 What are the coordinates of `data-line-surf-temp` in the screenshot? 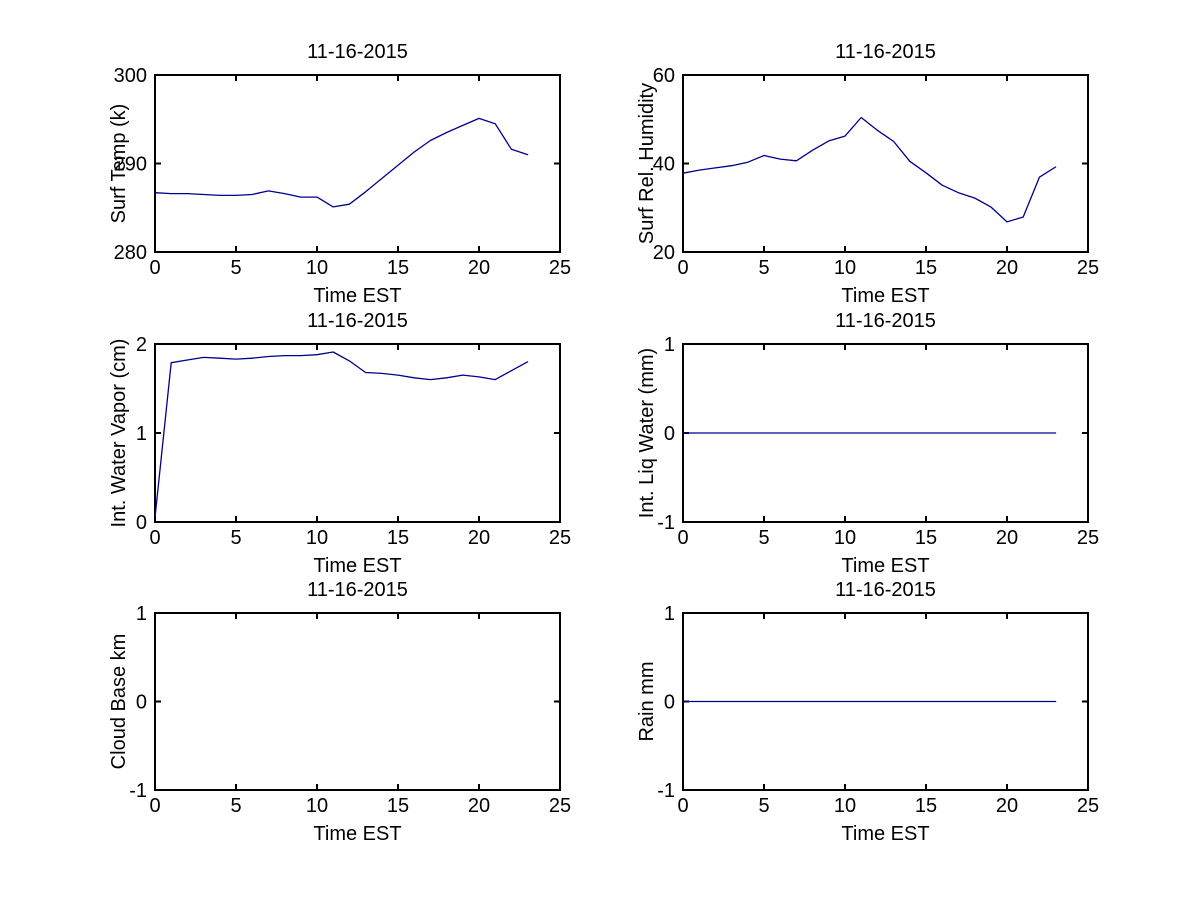 It's located at (341, 162).